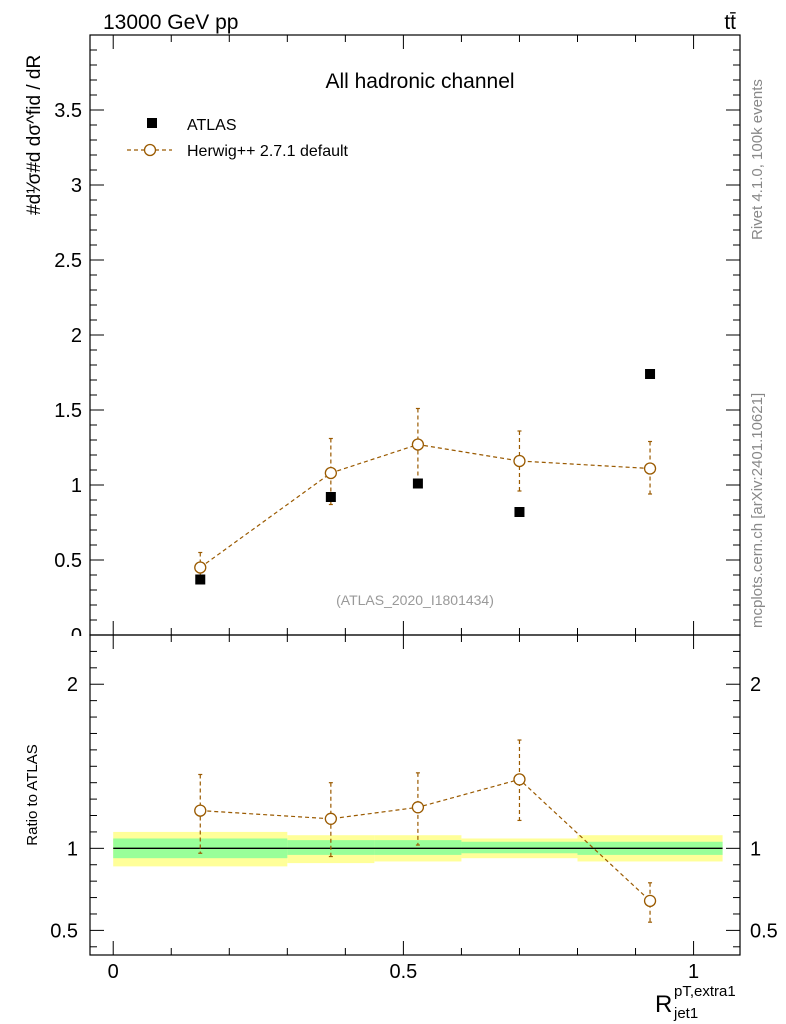 The width and height of the screenshot is (786, 1024). What do you see at coordinates (757, 510) in the screenshot?
I see `mcplots-label: mcplots.cern.ch [arXiv:2401.10621]` at bounding box center [757, 510].